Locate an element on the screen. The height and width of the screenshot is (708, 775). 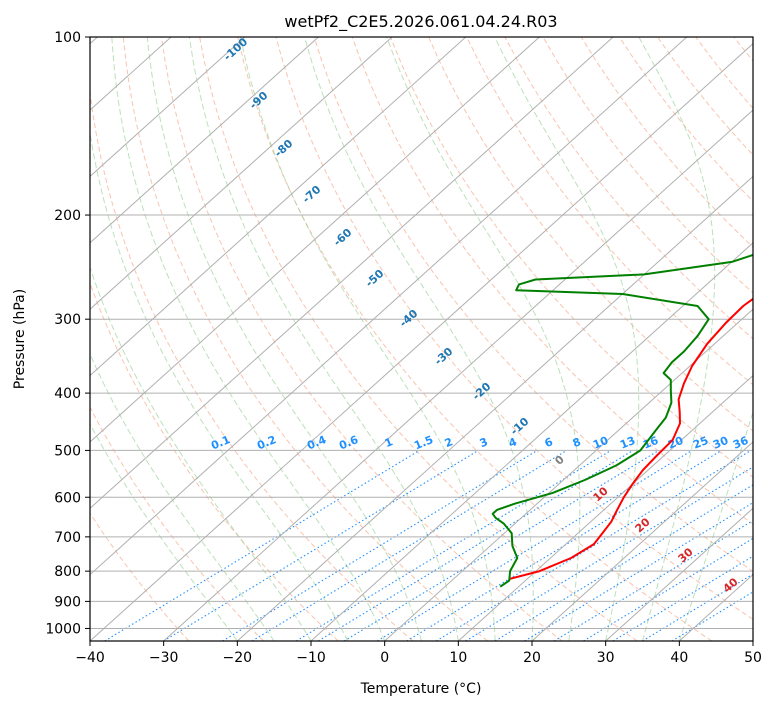
mixing-ratio-label: 20 is located at coordinates (675, 443).